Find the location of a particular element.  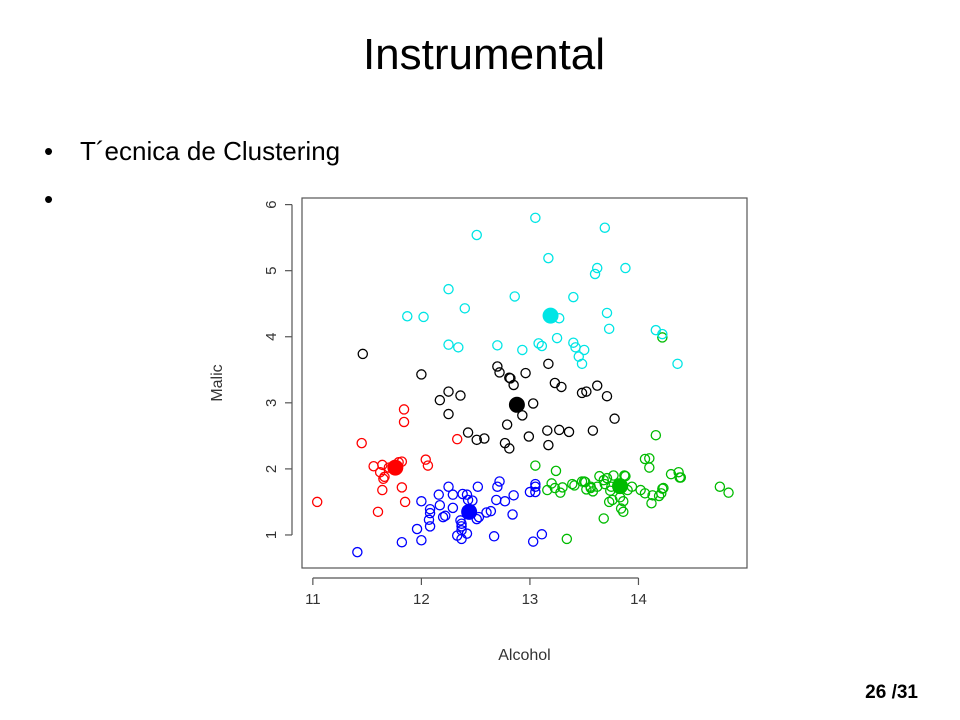

y-tick-label: 5 is located at coordinates (271, 271).